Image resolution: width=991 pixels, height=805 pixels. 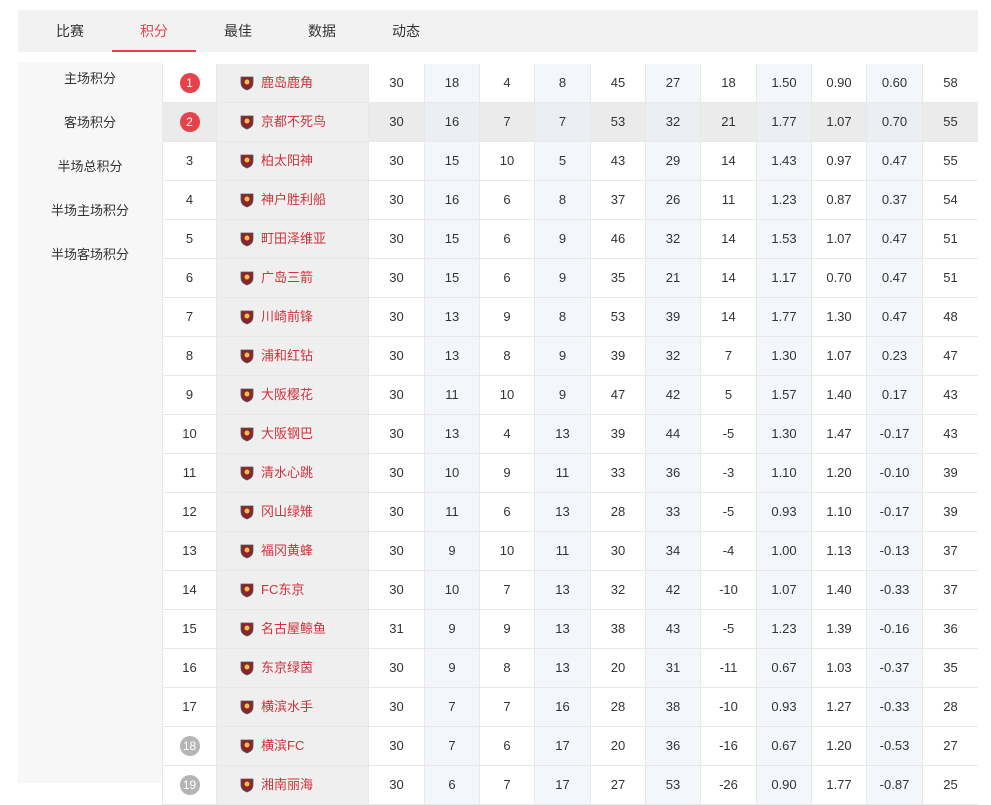 I want to click on side-item: 半场客场积分, so click(x=89, y=254).